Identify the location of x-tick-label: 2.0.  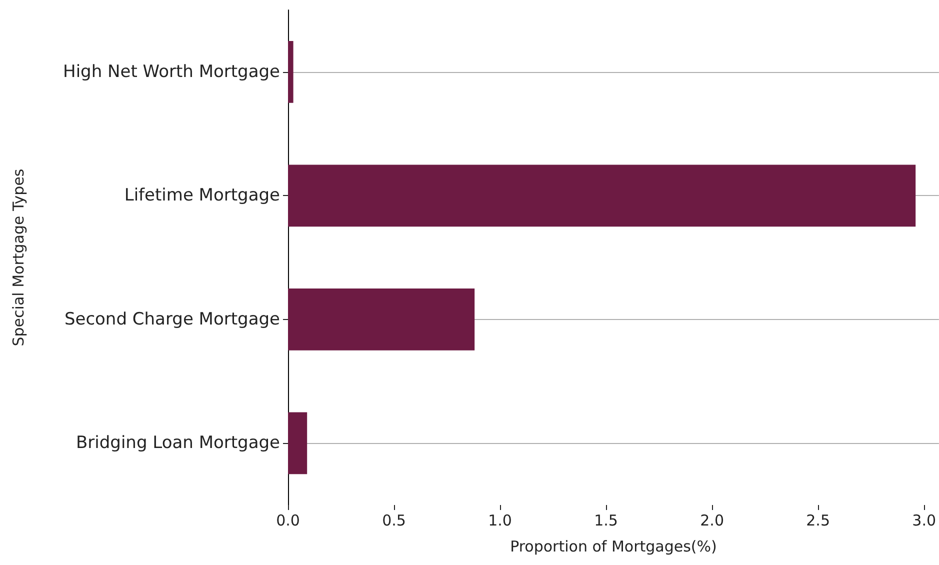
(712, 521).